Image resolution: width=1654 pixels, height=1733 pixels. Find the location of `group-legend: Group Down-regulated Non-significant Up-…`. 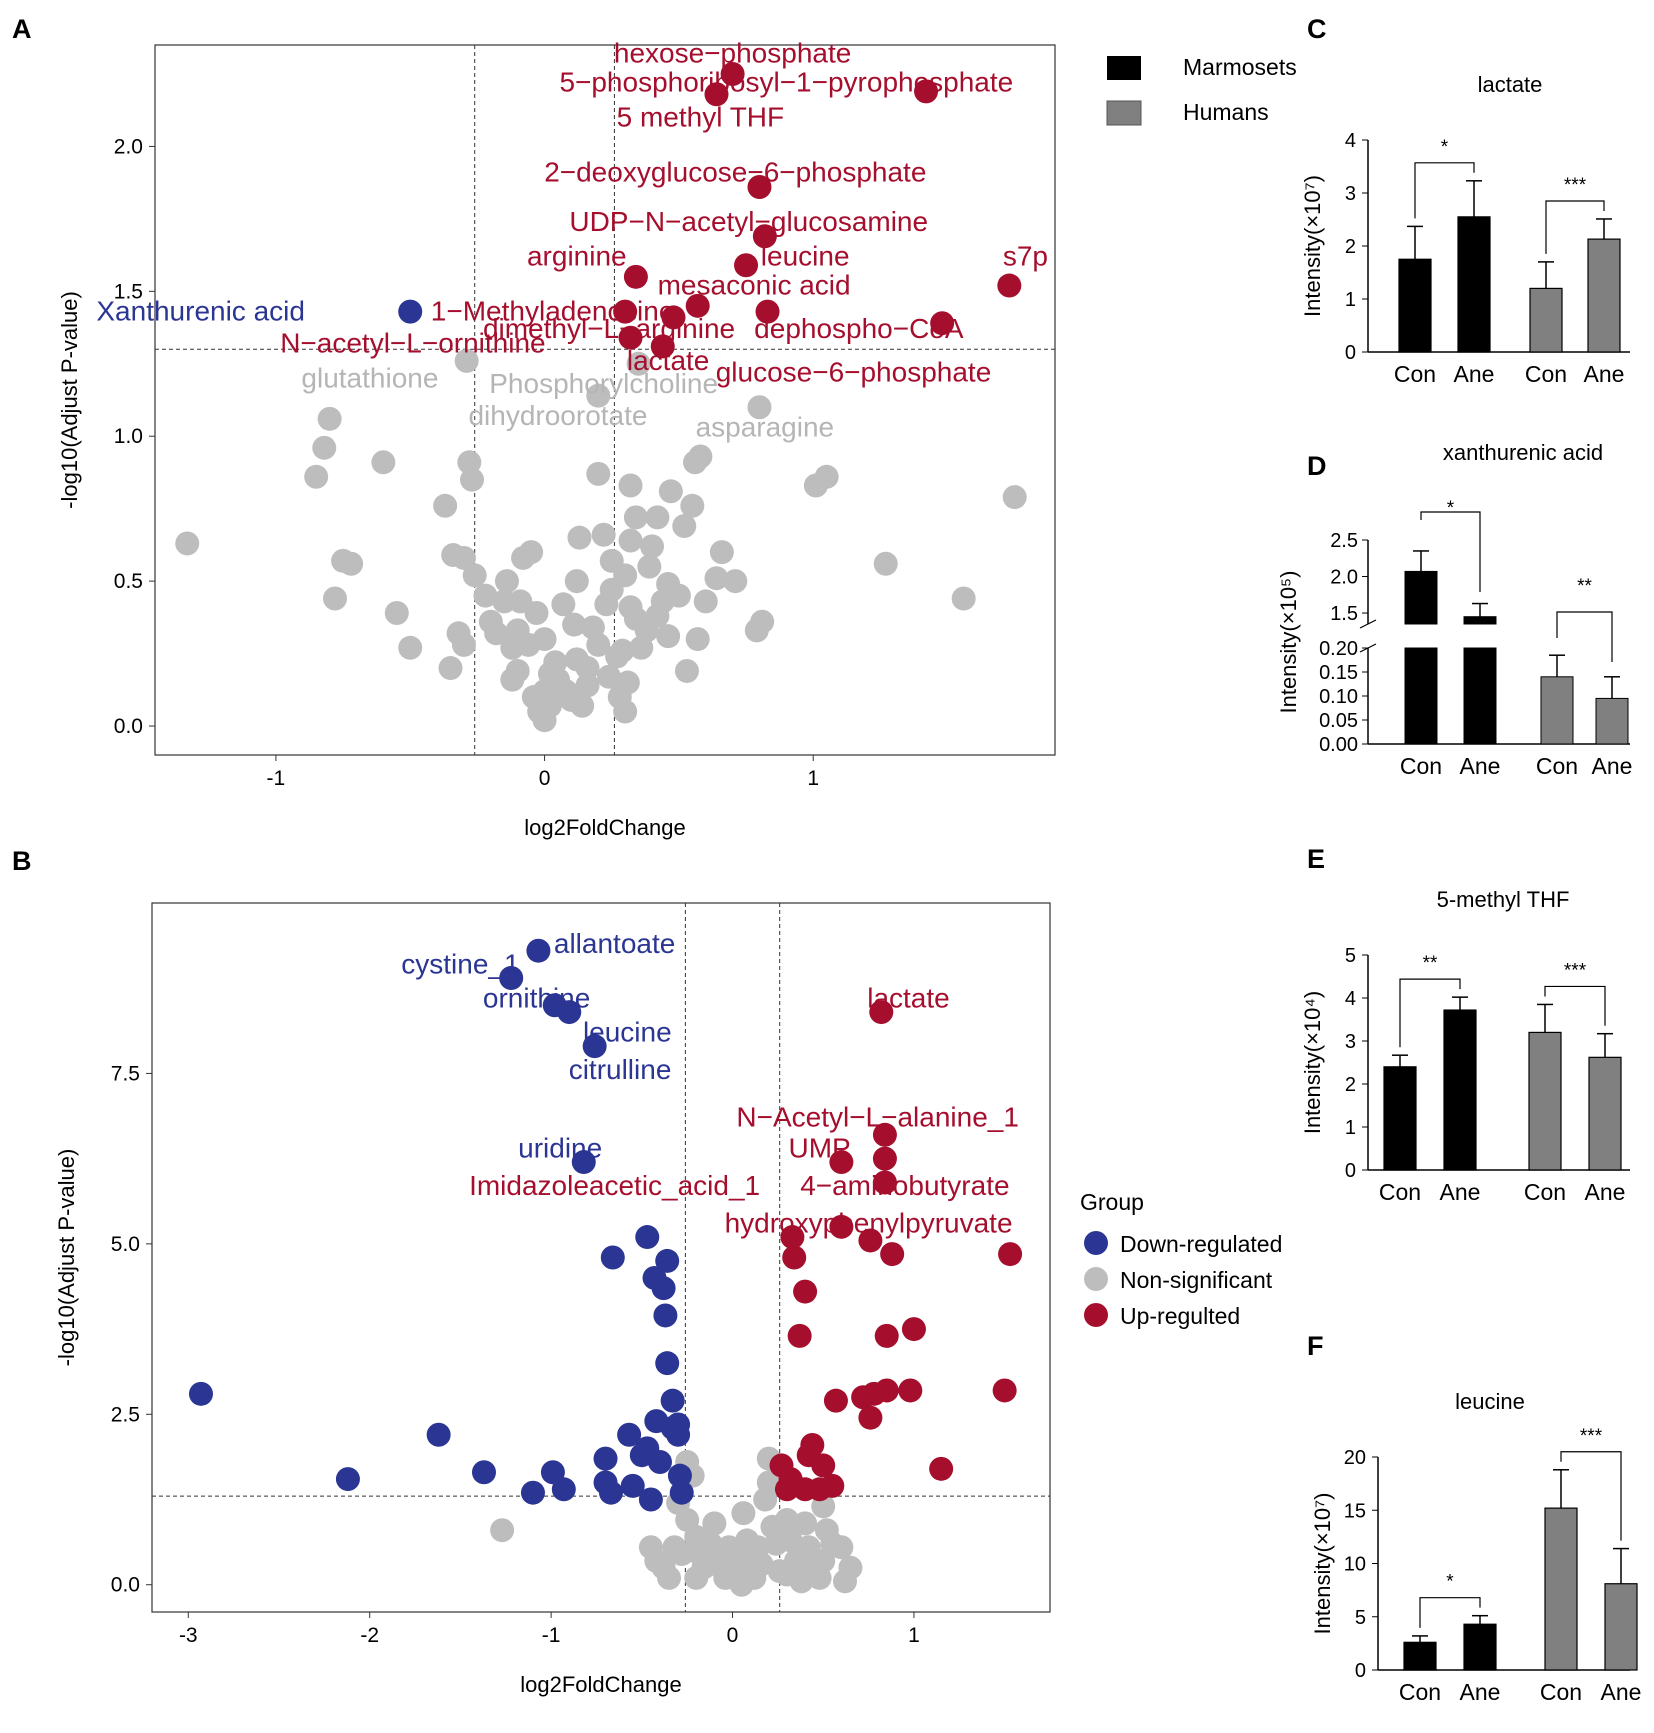

group-legend: Group Down-regulated Non-significant Up-… is located at coordinates (1181, 1259).